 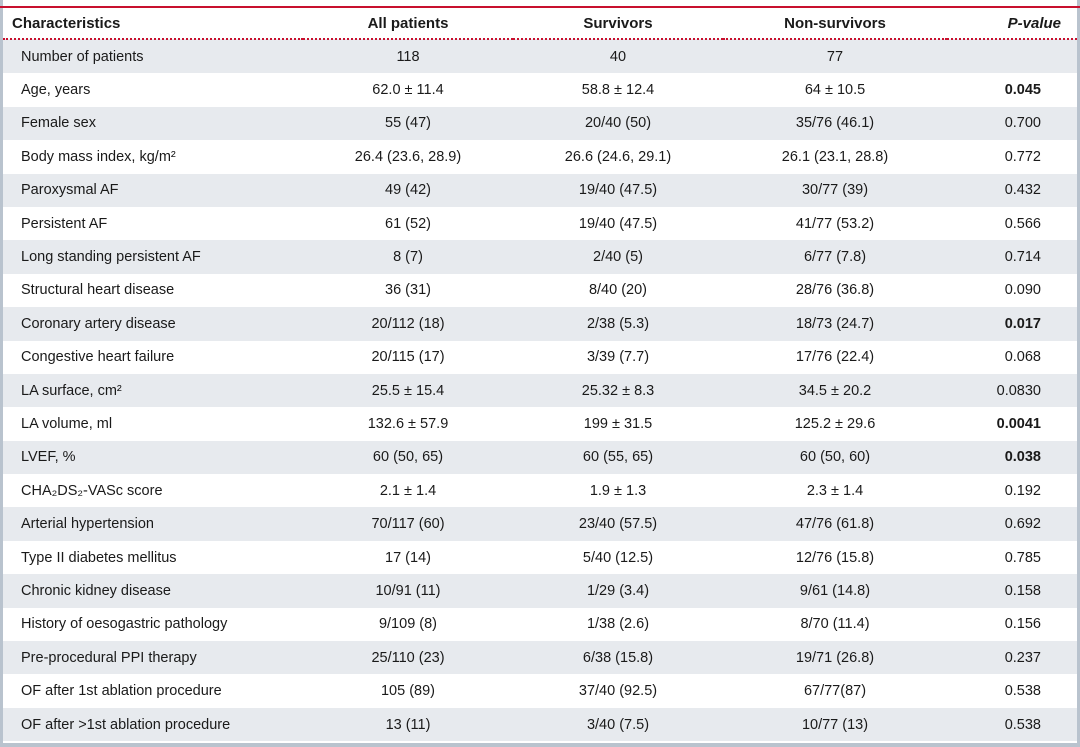 I want to click on cell-survivors: 3/39 (7.7), so click(x=618, y=357).